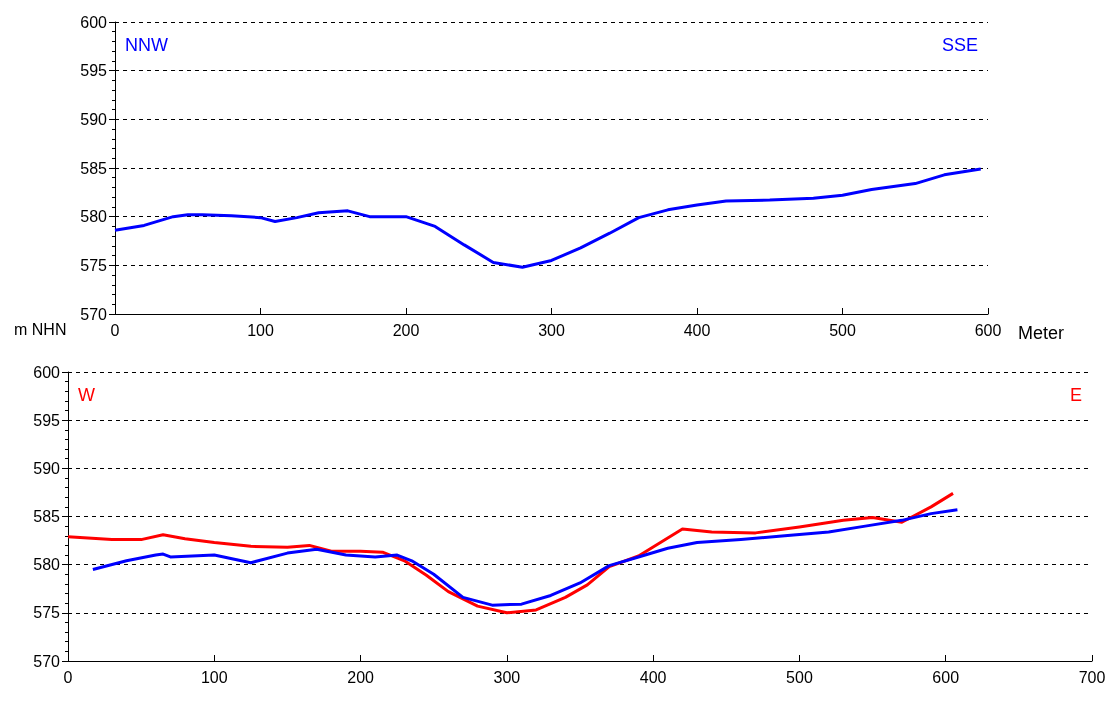 Image resolution: width=1117 pixels, height=704 pixels. What do you see at coordinates (1041, 333) in the screenshot?
I see `x-axis-title: Meter` at bounding box center [1041, 333].